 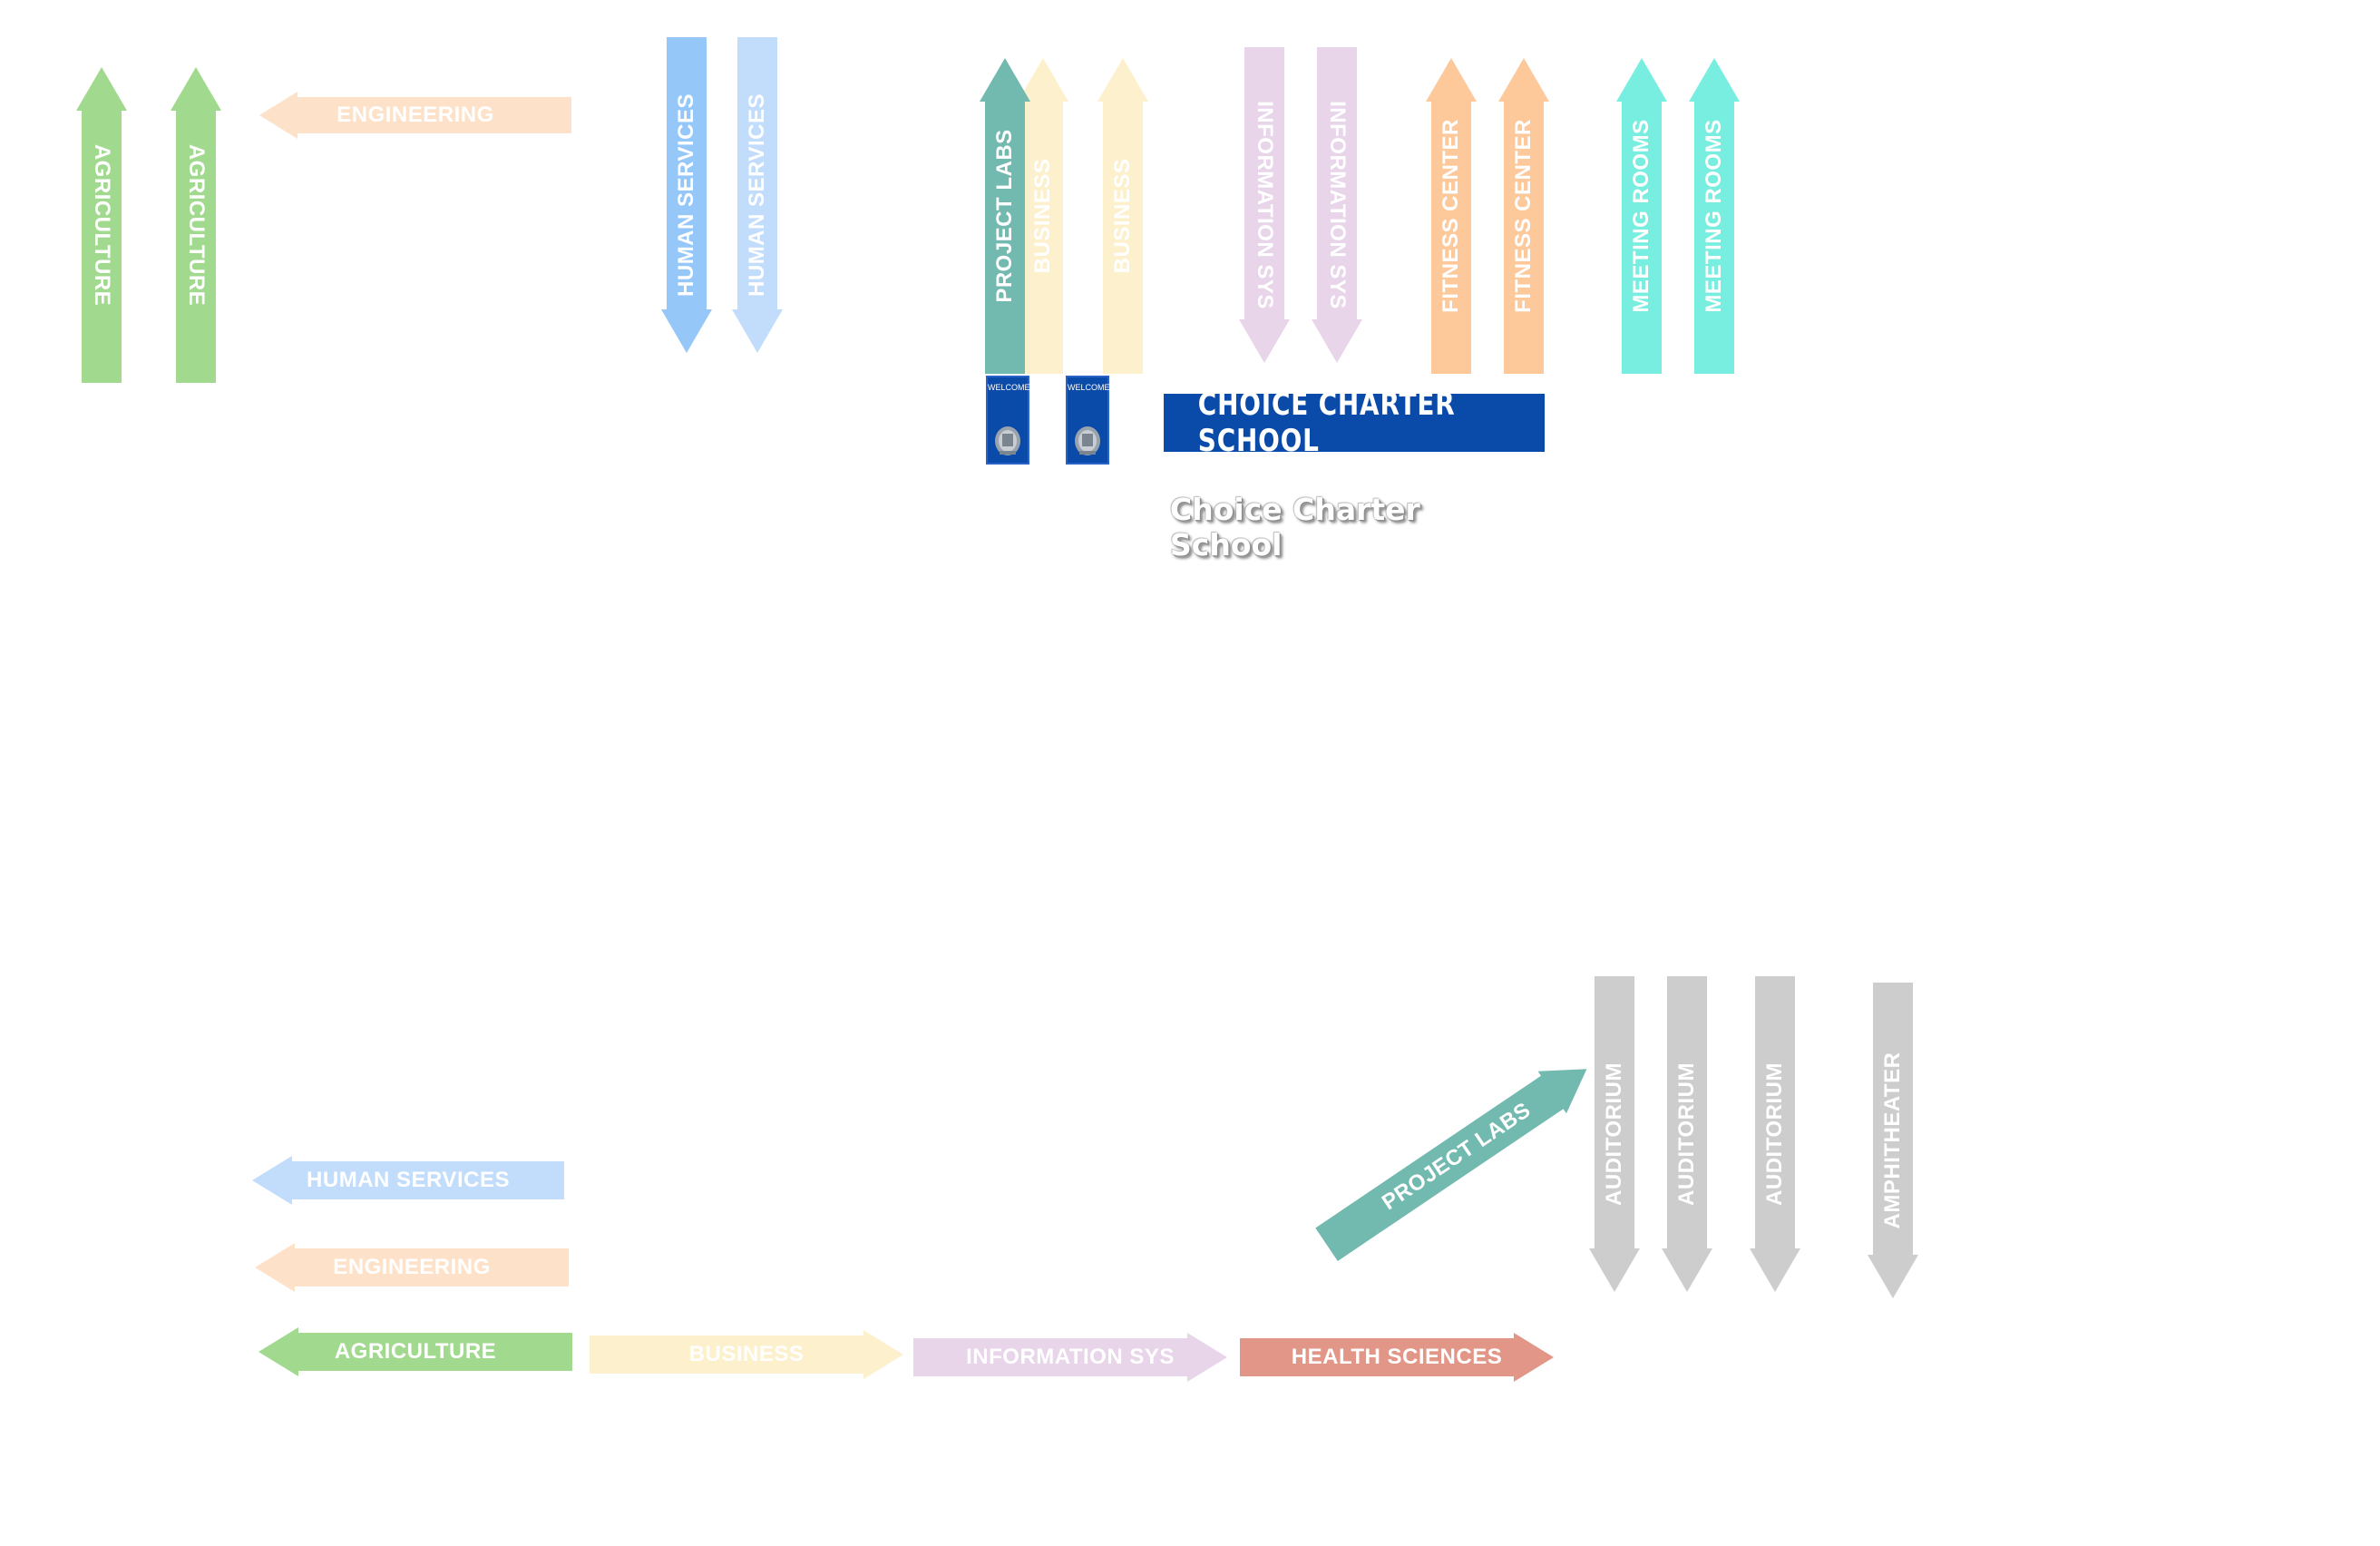 I want to click on arrow-label: AMPHITHEATER, so click(x=1892, y=1141).